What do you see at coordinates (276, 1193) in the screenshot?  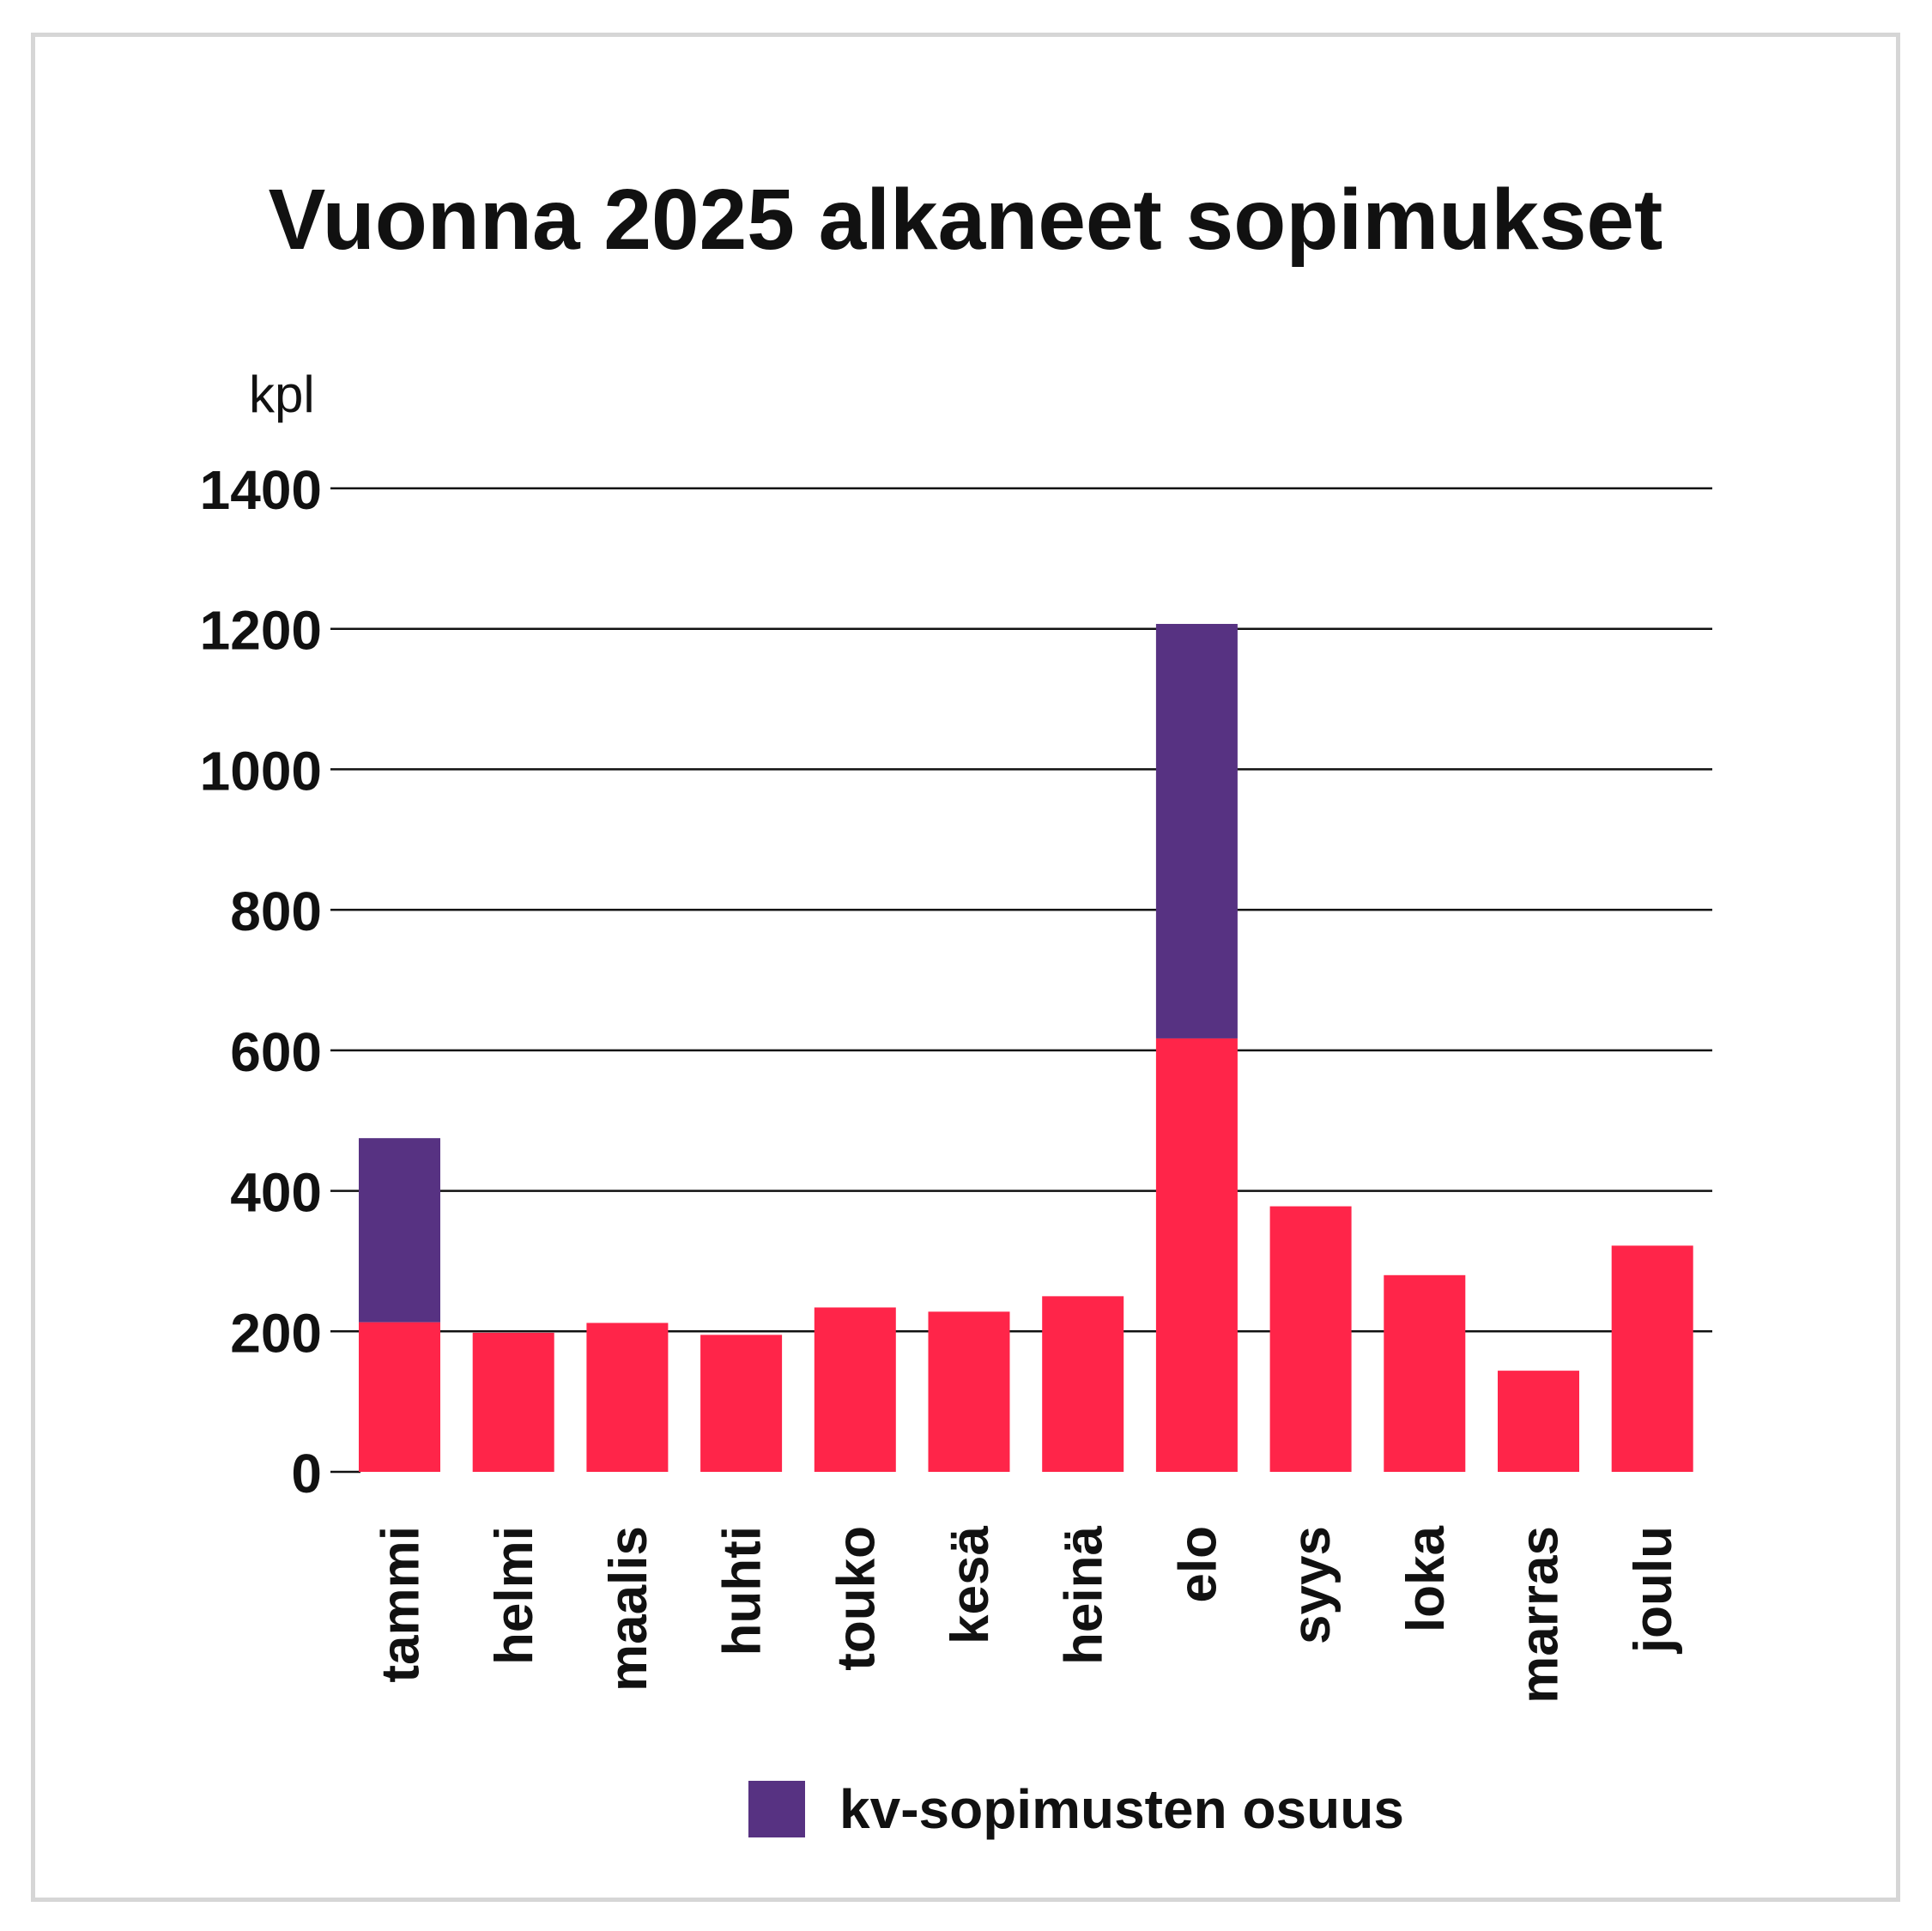 I see `y-tick-label: 400` at bounding box center [276, 1193].